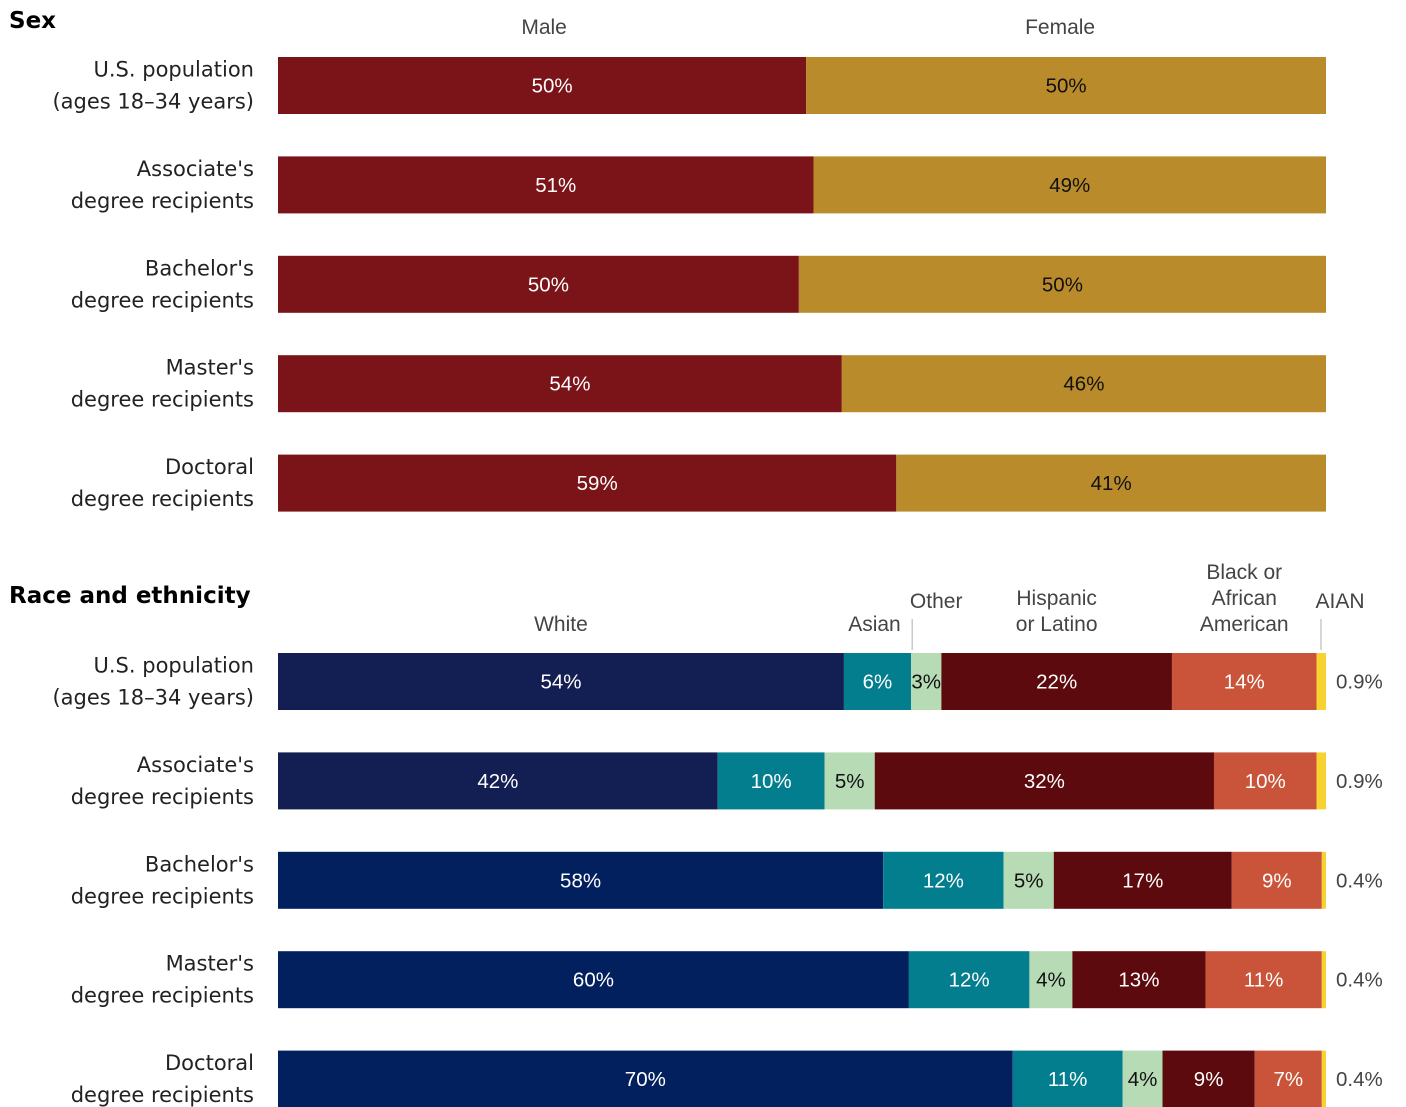 The height and width of the screenshot is (1107, 1406). I want to click on data-label: 49%, so click(1069, 185).